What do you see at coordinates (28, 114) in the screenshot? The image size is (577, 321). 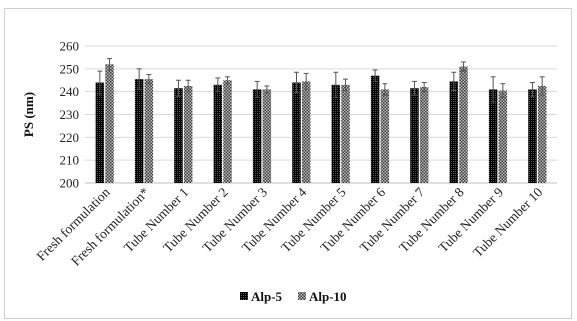 I see `y-axis-title: PS (nm)` at bounding box center [28, 114].